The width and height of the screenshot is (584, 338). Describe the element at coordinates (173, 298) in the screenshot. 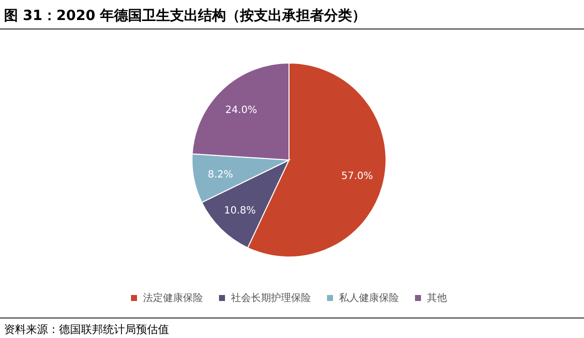

I see `legend-label: 法定健康保险` at that location.